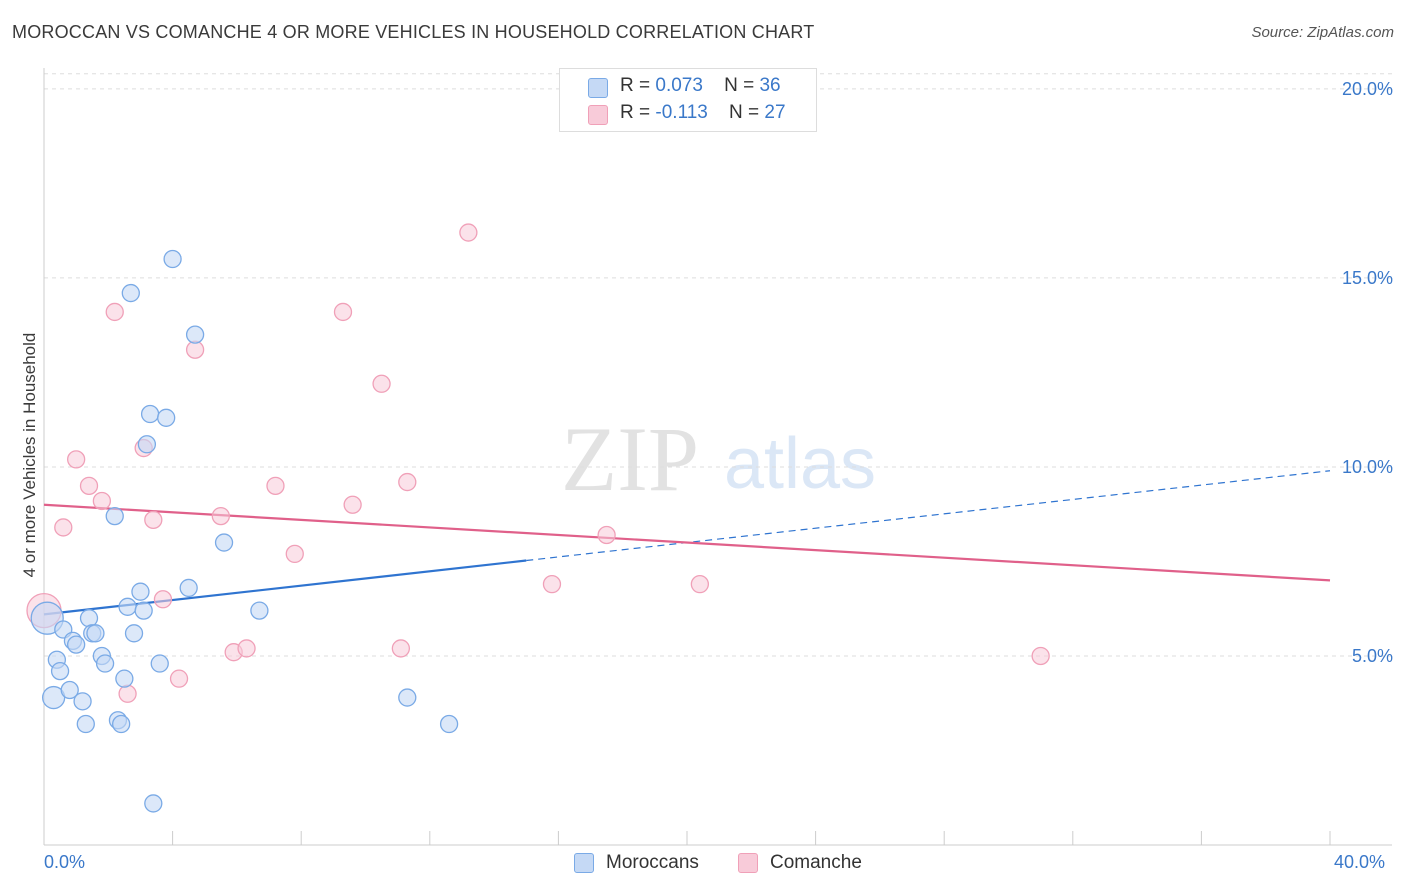 This screenshot has width=1406, height=892. Describe the element at coordinates (1367, 89) in the screenshot. I see `y-tick-label: 20.0%` at that location.